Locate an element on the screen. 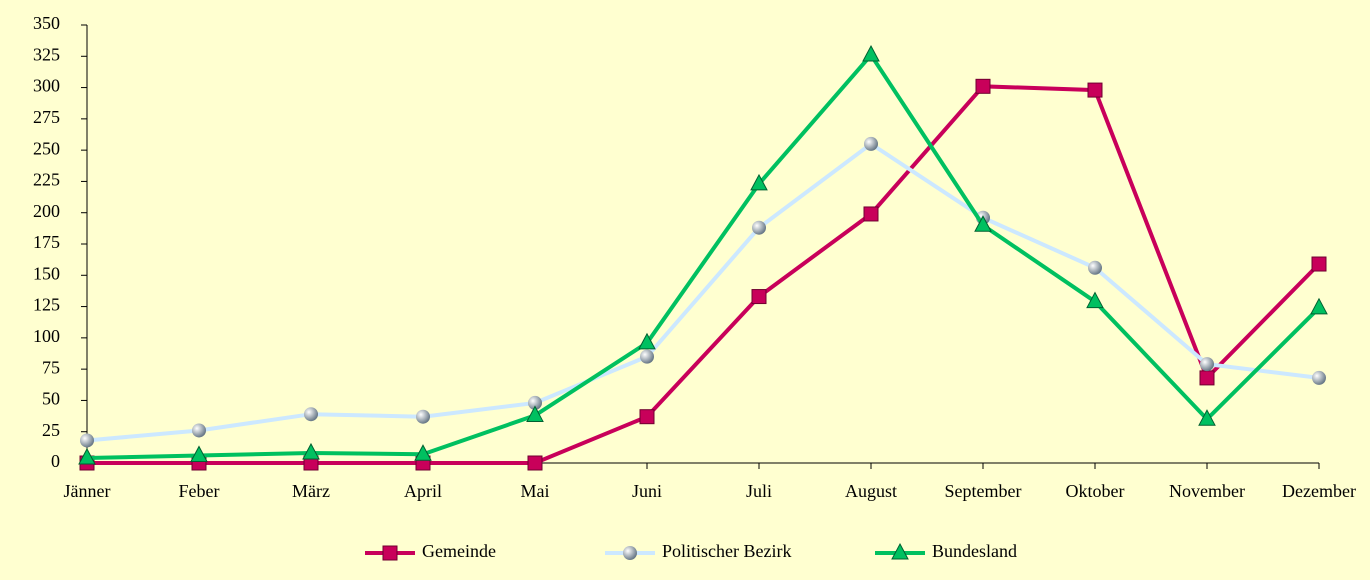 The width and height of the screenshot is (1370, 580). x-tick-label: April is located at coordinates (423, 491).